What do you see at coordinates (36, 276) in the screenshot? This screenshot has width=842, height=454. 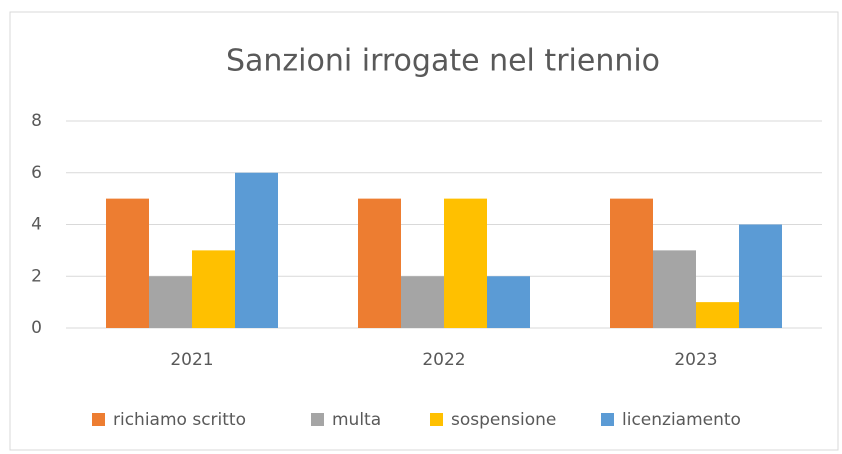 I see `y-tick-label: 2` at bounding box center [36, 276].